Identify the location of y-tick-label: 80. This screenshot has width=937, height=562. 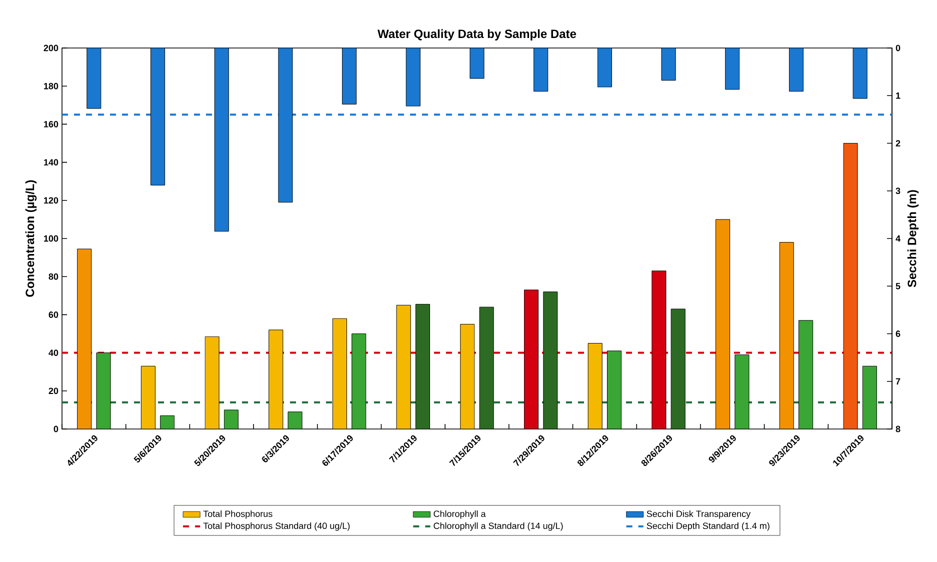
(53, 276).